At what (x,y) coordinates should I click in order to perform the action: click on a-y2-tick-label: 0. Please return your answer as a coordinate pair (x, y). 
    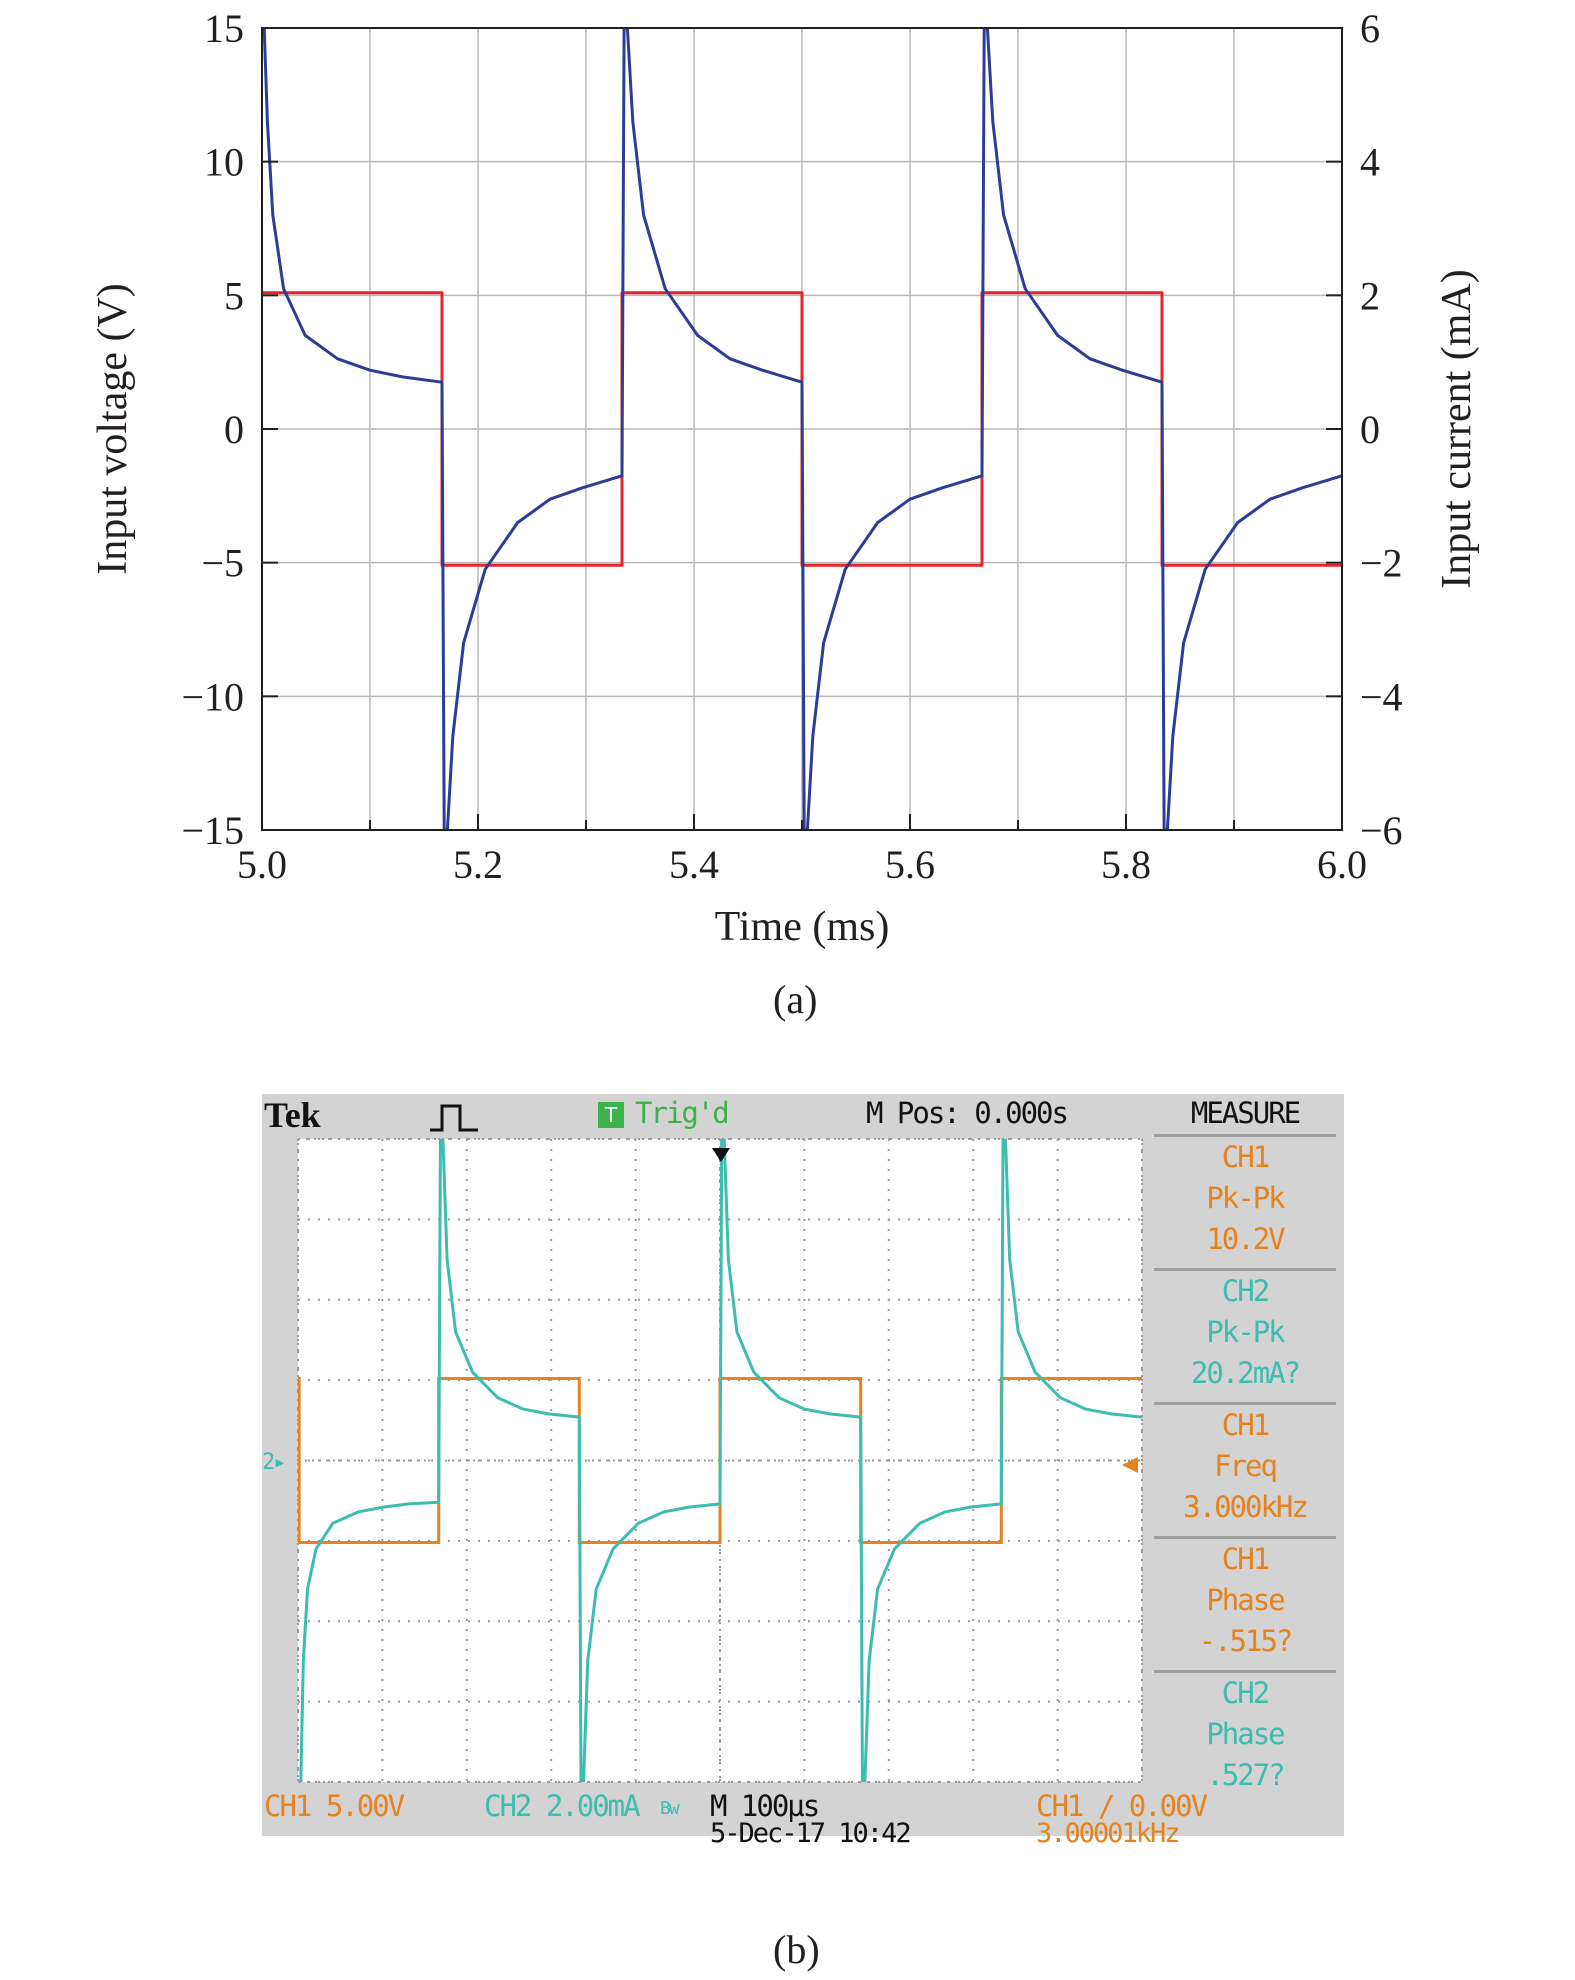
    Looking at the image, I should click on (1370, 429).